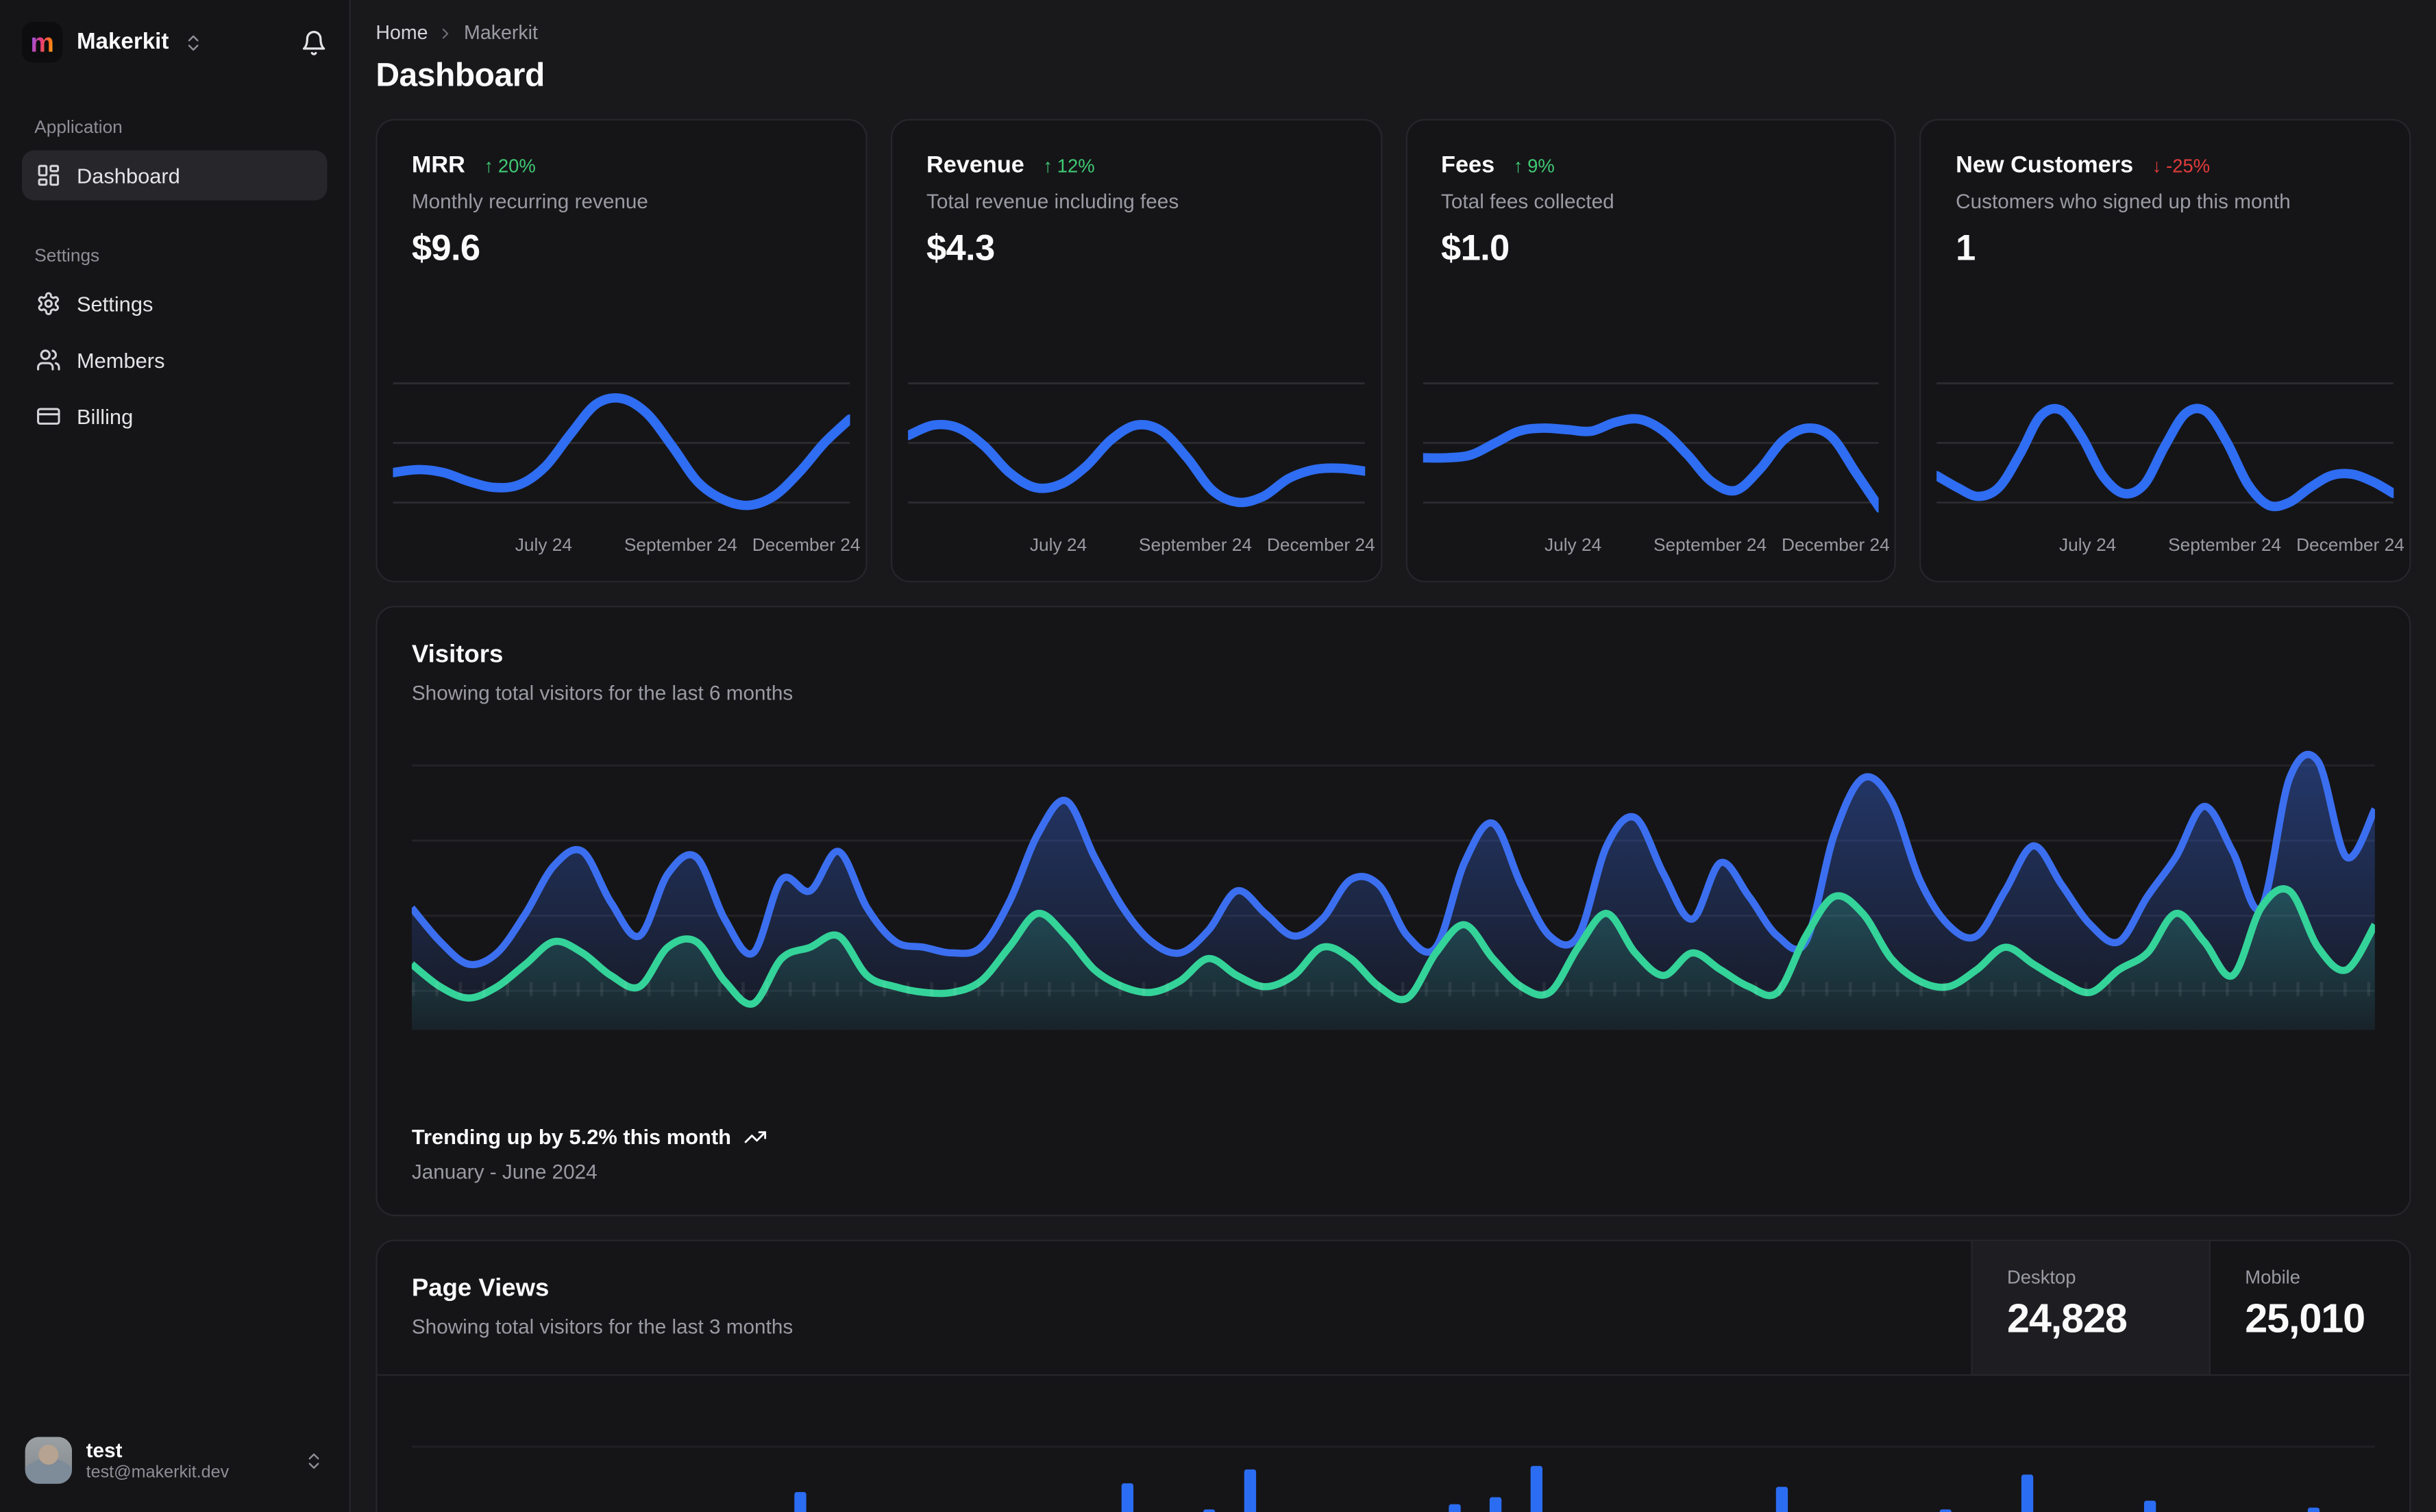  Describe the element at coordinates (158, 1473) in the screenshot. I see `user-email: test@makerkit.dev` at that location.